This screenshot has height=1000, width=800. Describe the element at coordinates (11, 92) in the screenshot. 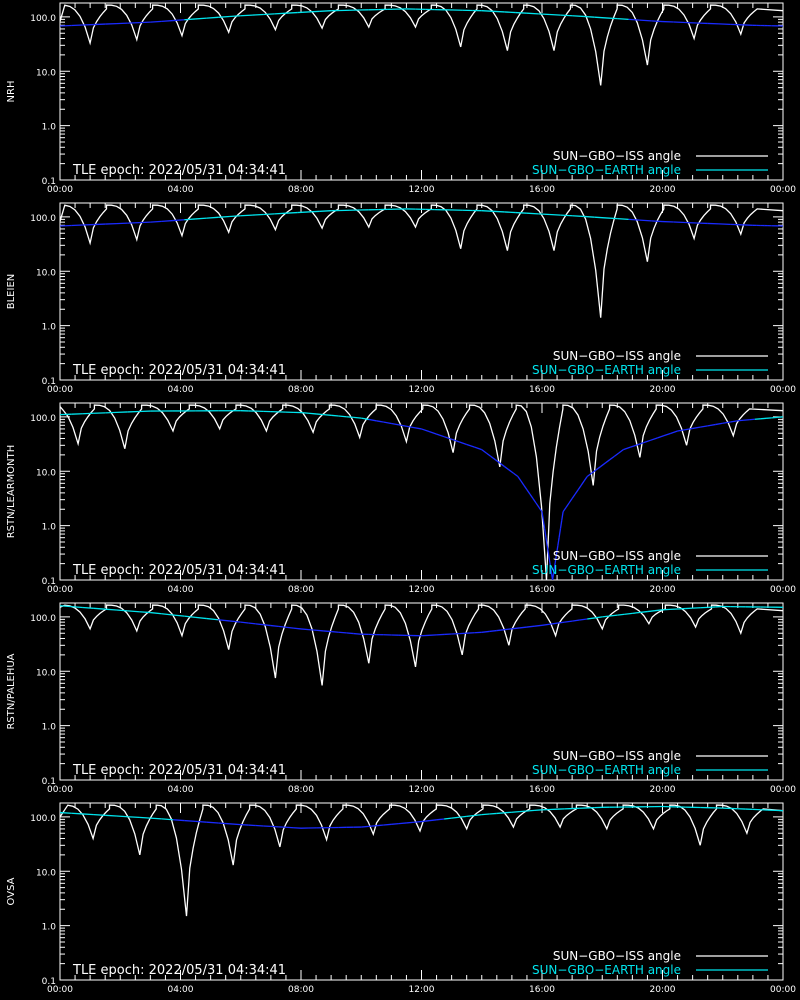

I see `y-axis-label: NRH` at that location.